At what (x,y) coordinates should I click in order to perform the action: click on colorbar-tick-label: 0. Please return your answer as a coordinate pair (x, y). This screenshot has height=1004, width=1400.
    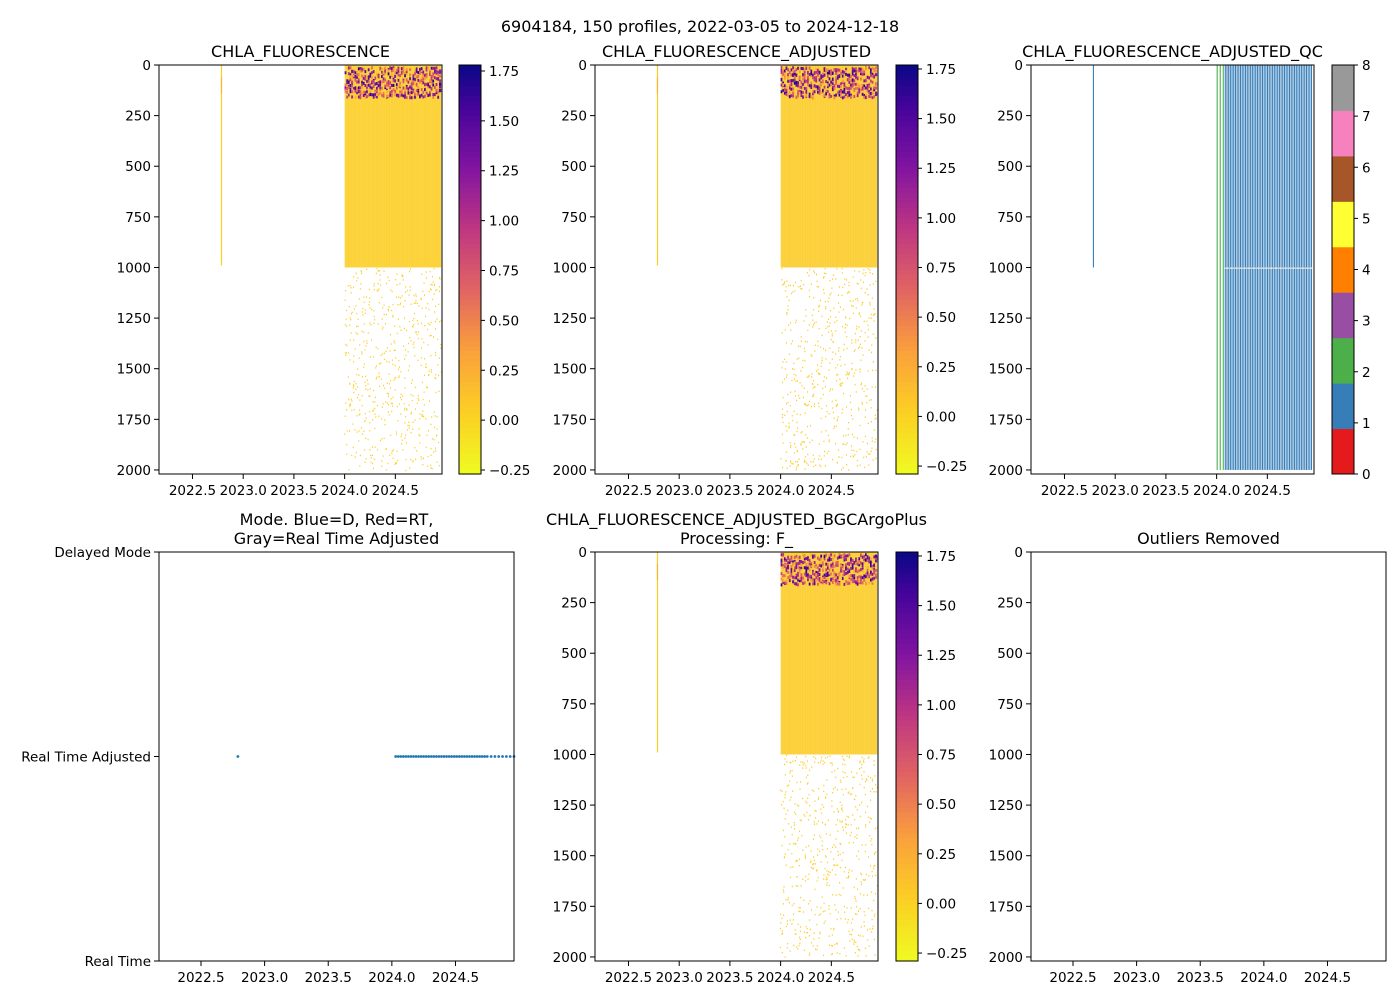
    Looking at the image, I should click on (1366, 475).